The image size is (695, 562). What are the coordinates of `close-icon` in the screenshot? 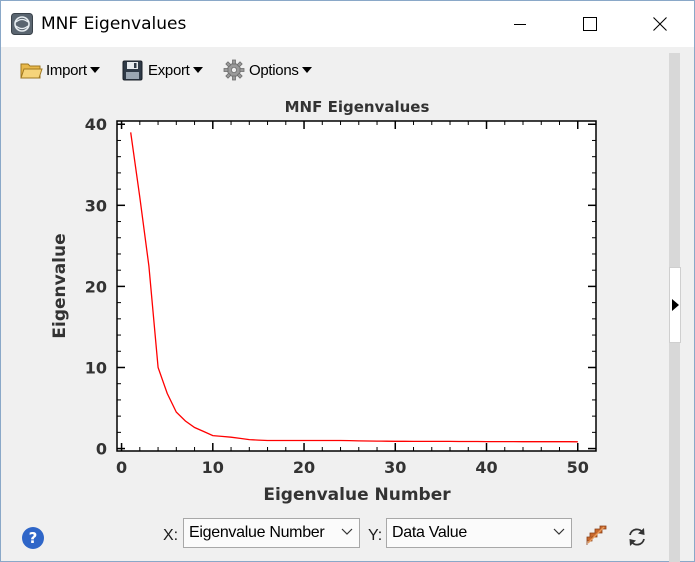 It's located at (660, 24).